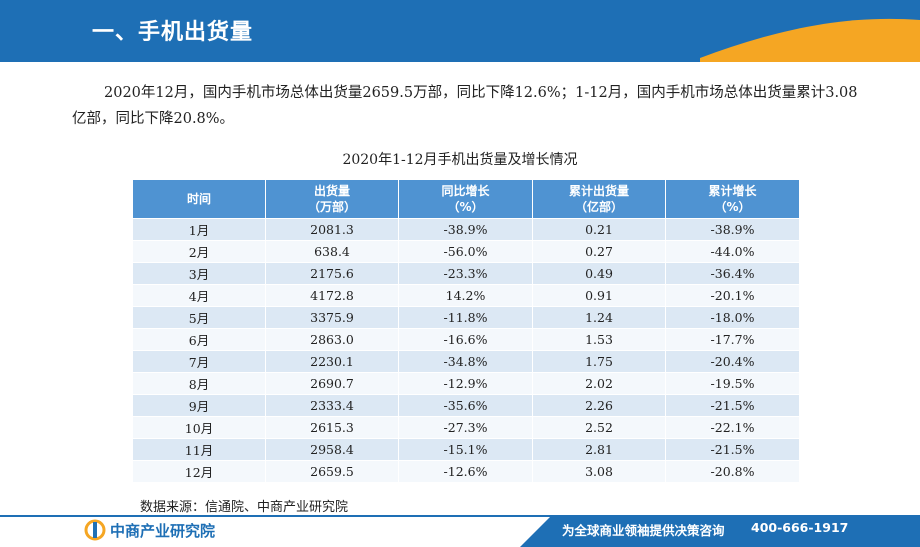 The height and width of the screenshot is (547, 920). I want to click on cell-yoy-growth: -12.9%, so click(465, 383).